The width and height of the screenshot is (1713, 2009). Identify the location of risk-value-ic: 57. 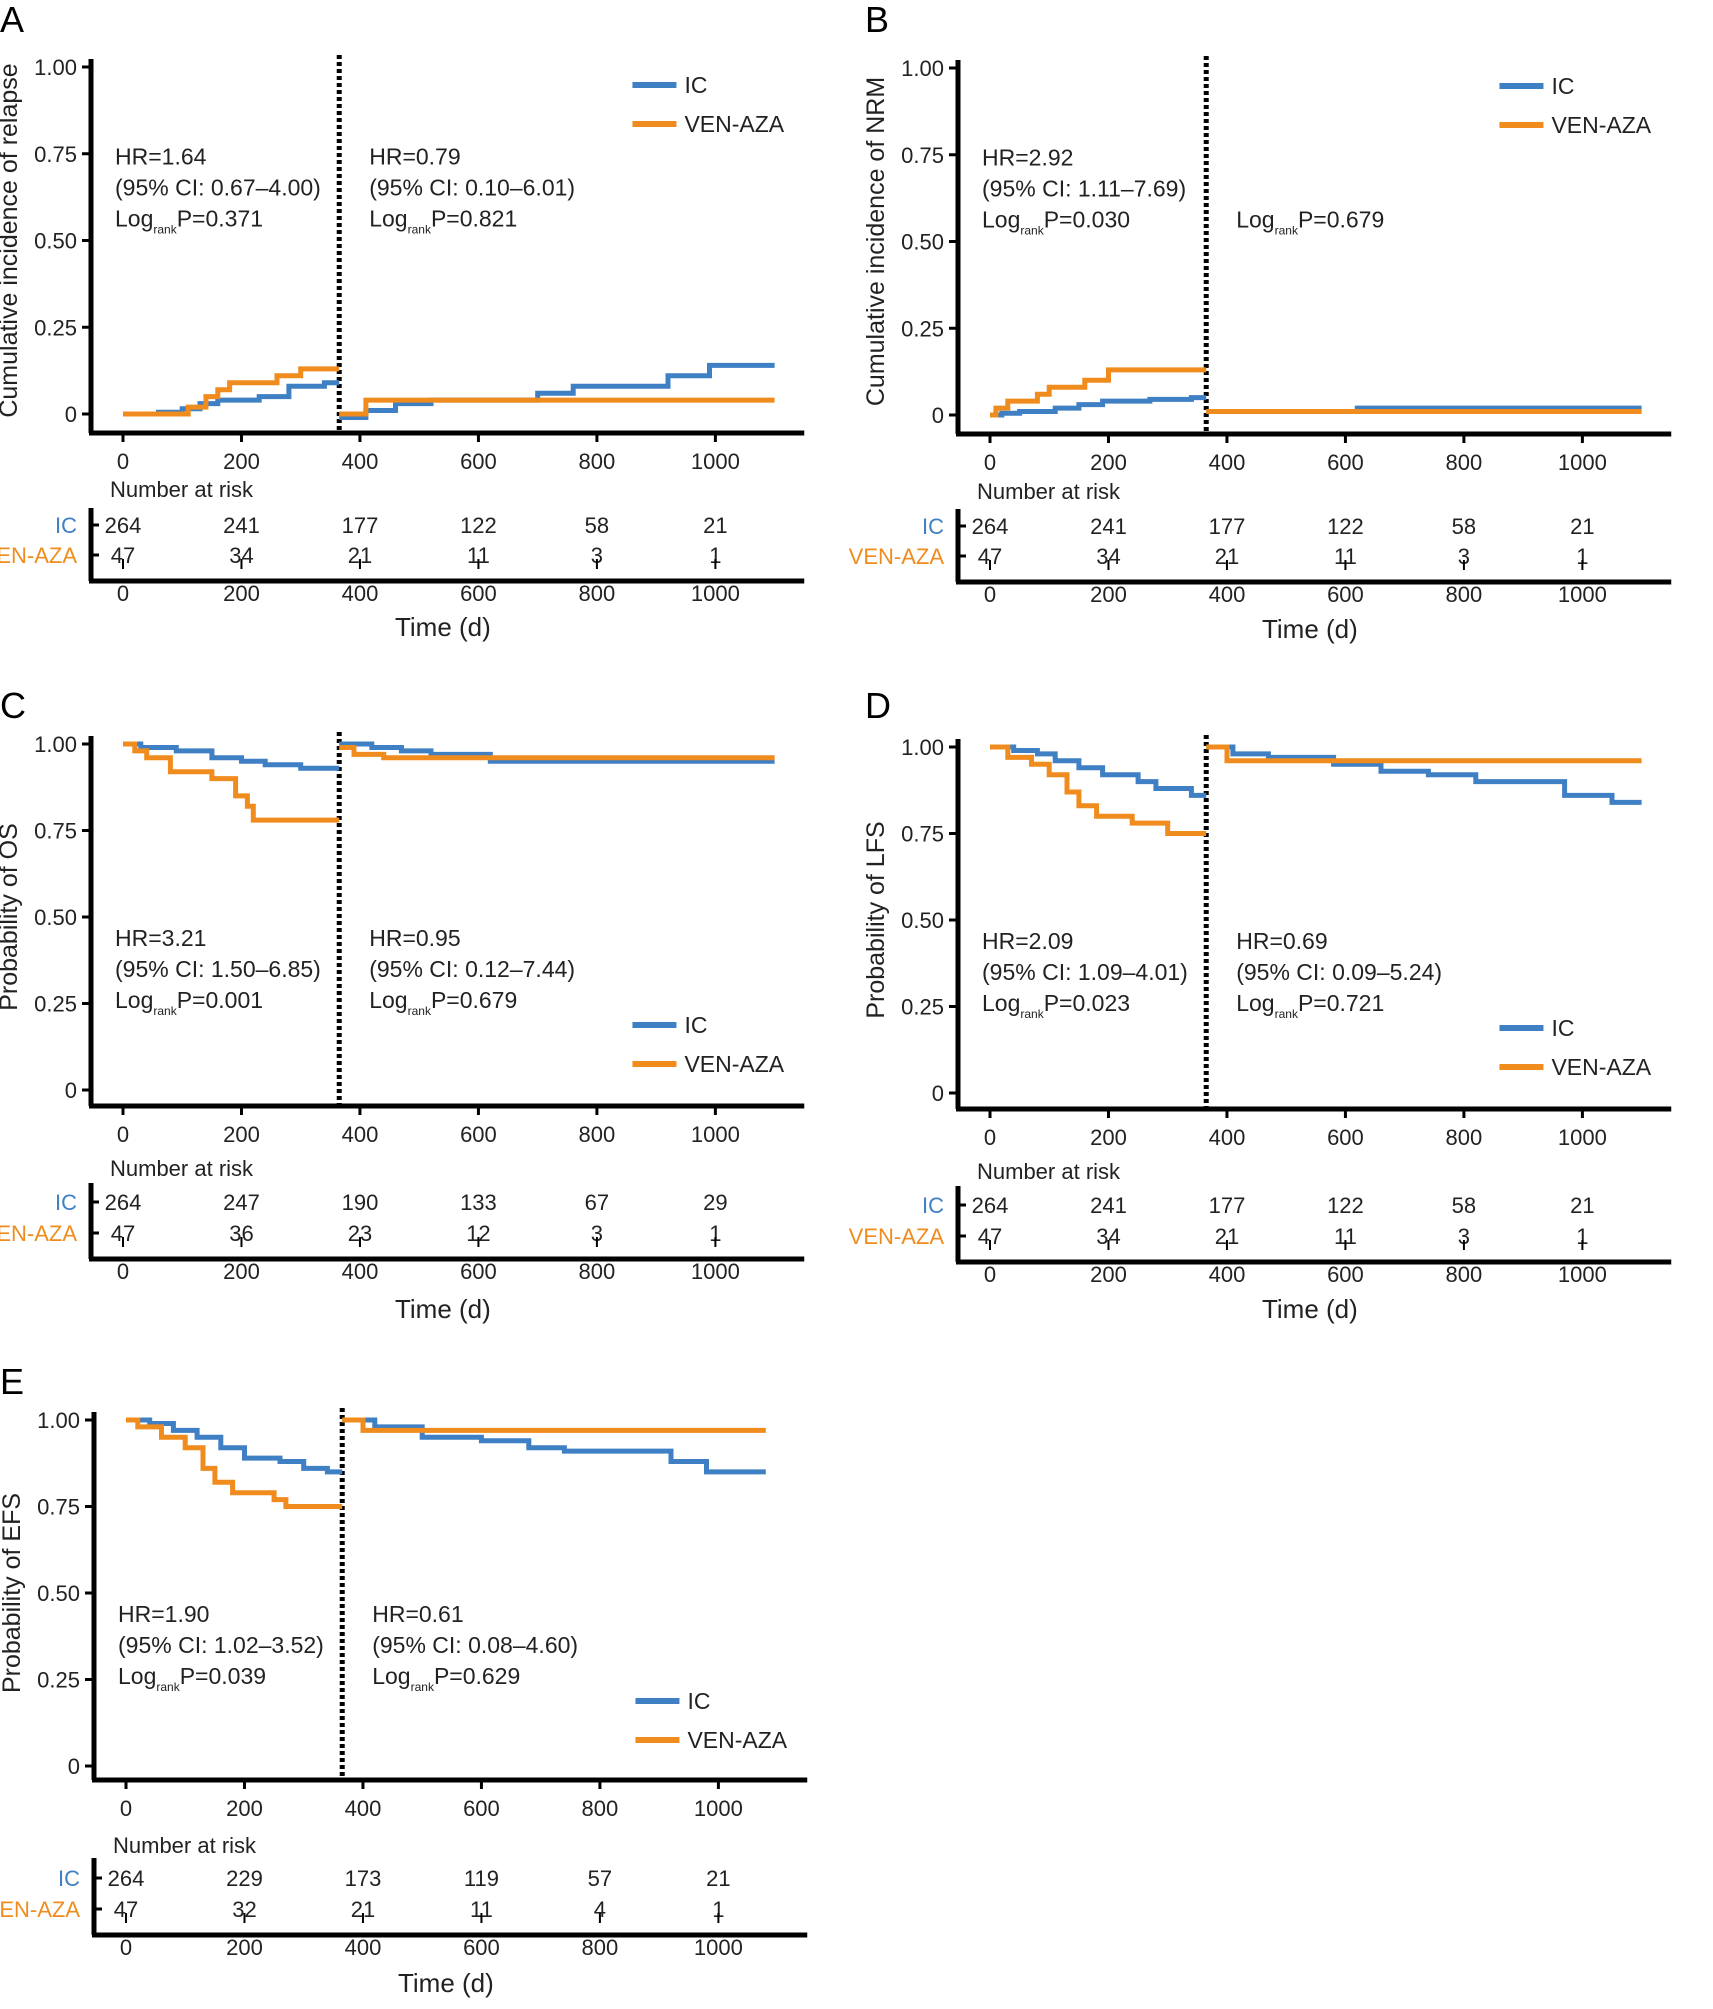
(600, 1878).